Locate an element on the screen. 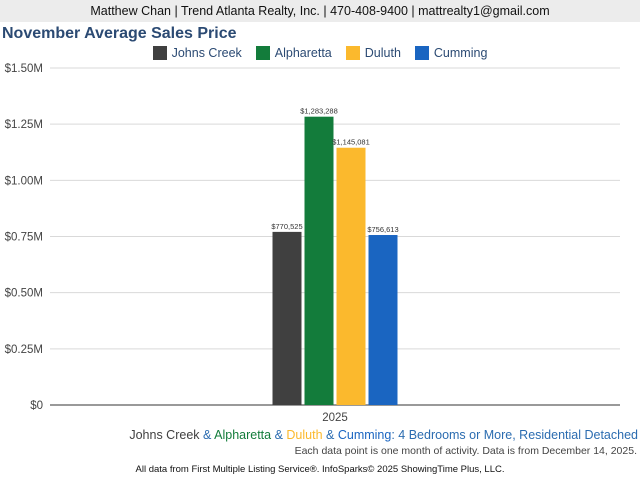  x-tick-label: 2025 is located at coordinates (335, 418).